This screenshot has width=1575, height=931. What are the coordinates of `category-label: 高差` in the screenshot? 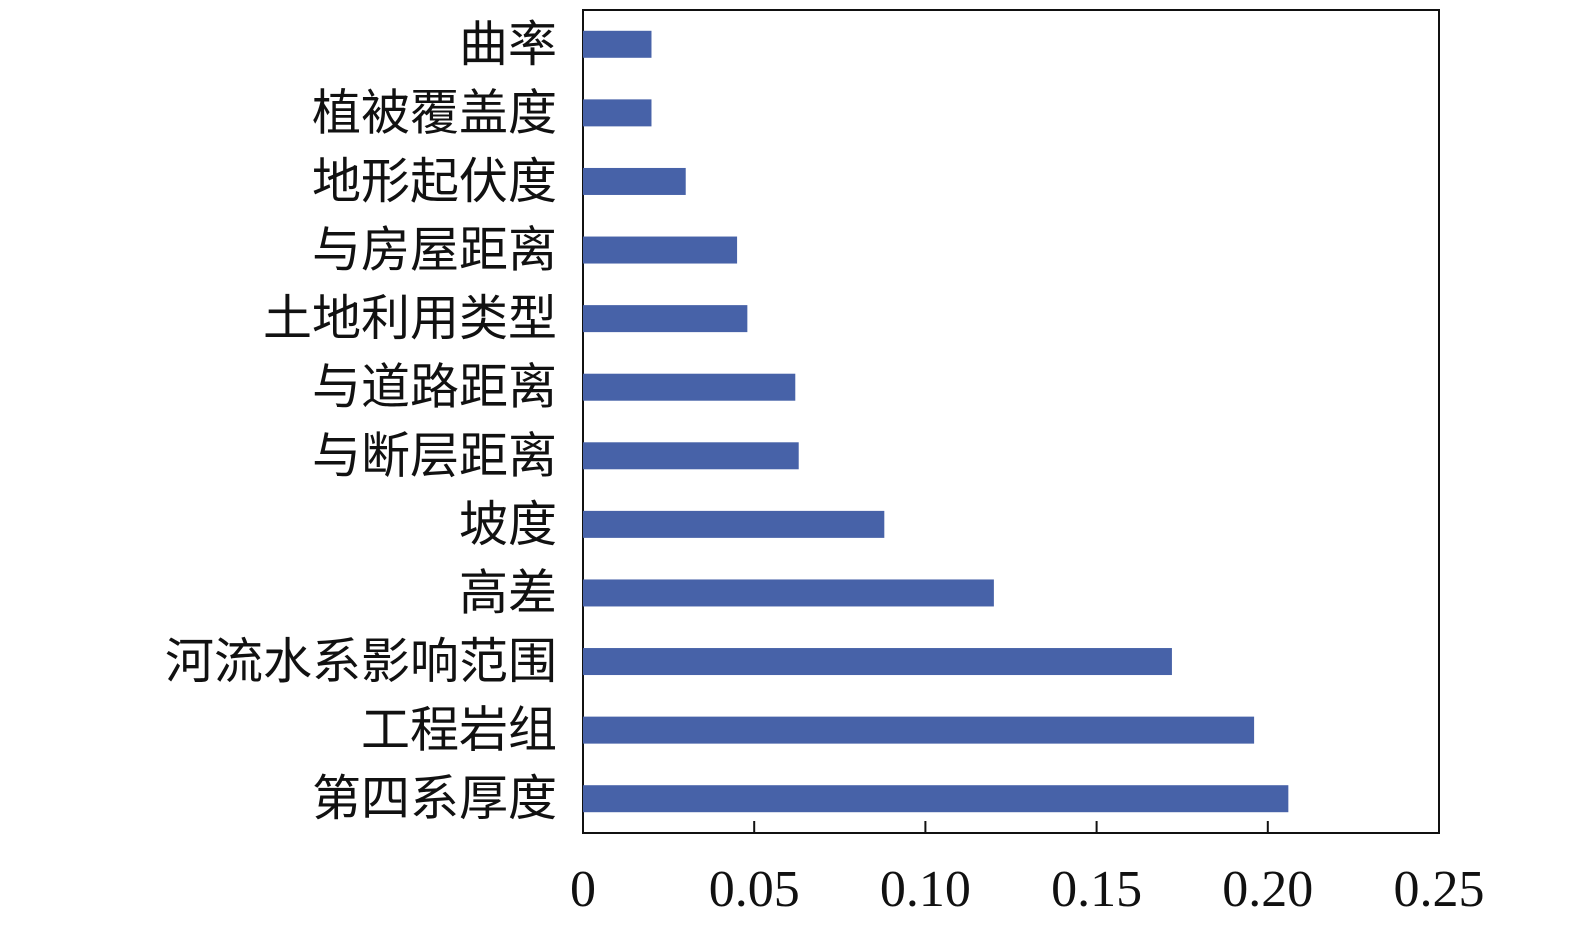 It's located at (508, 592).